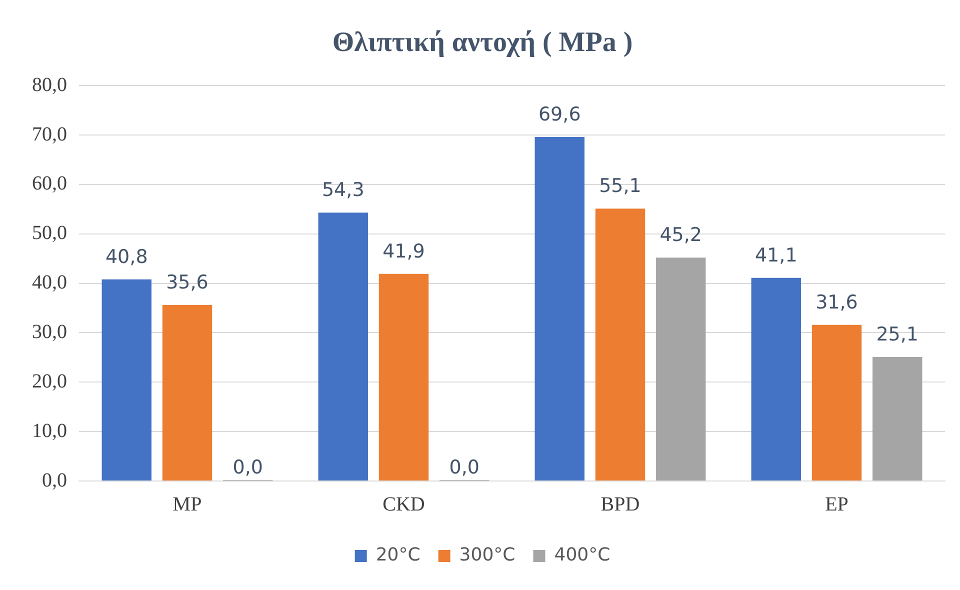  Describe the element at coordinates (398, 555) in the screenshot. I see `legend-label: 20°C` at that location.